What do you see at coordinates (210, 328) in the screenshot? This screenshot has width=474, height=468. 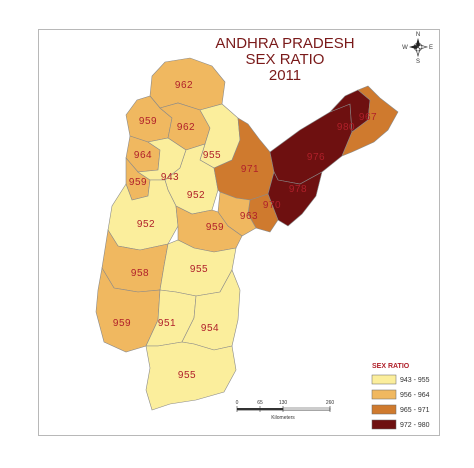 I see `district-label: 954` at bounding box center [210, 328].